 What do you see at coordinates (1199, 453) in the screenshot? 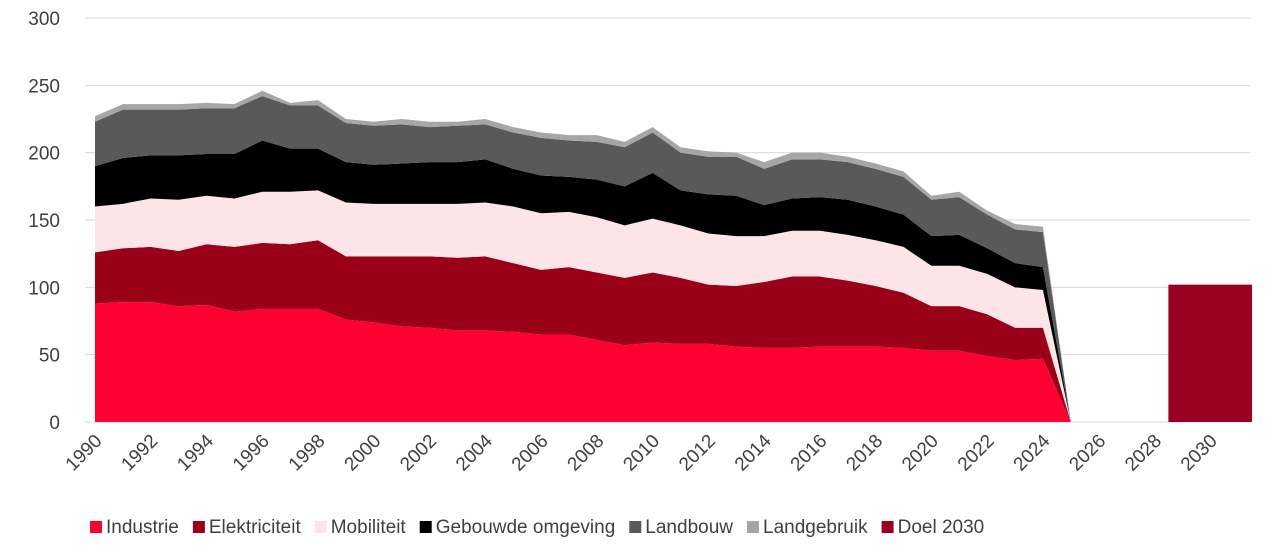
I see `x-tick-label: 2030` at bounding box center [1199, 453].